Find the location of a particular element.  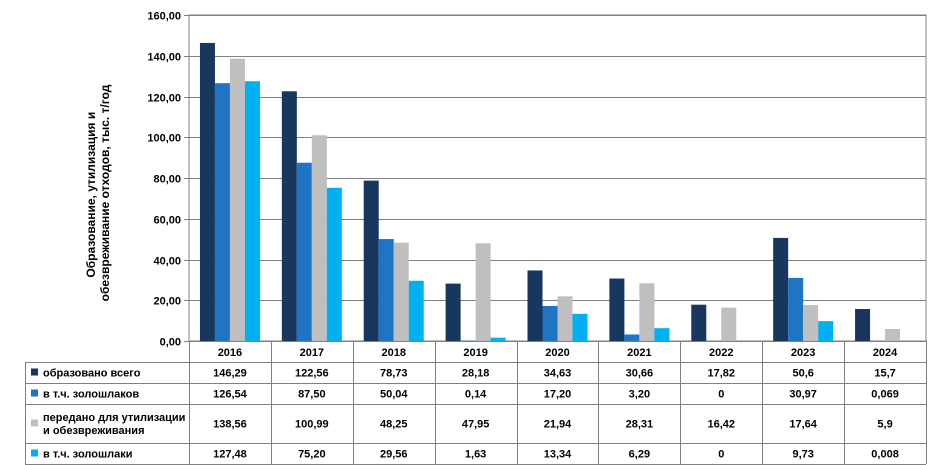

table-cell-value: 3,20 is located at coordinates (639, 395).